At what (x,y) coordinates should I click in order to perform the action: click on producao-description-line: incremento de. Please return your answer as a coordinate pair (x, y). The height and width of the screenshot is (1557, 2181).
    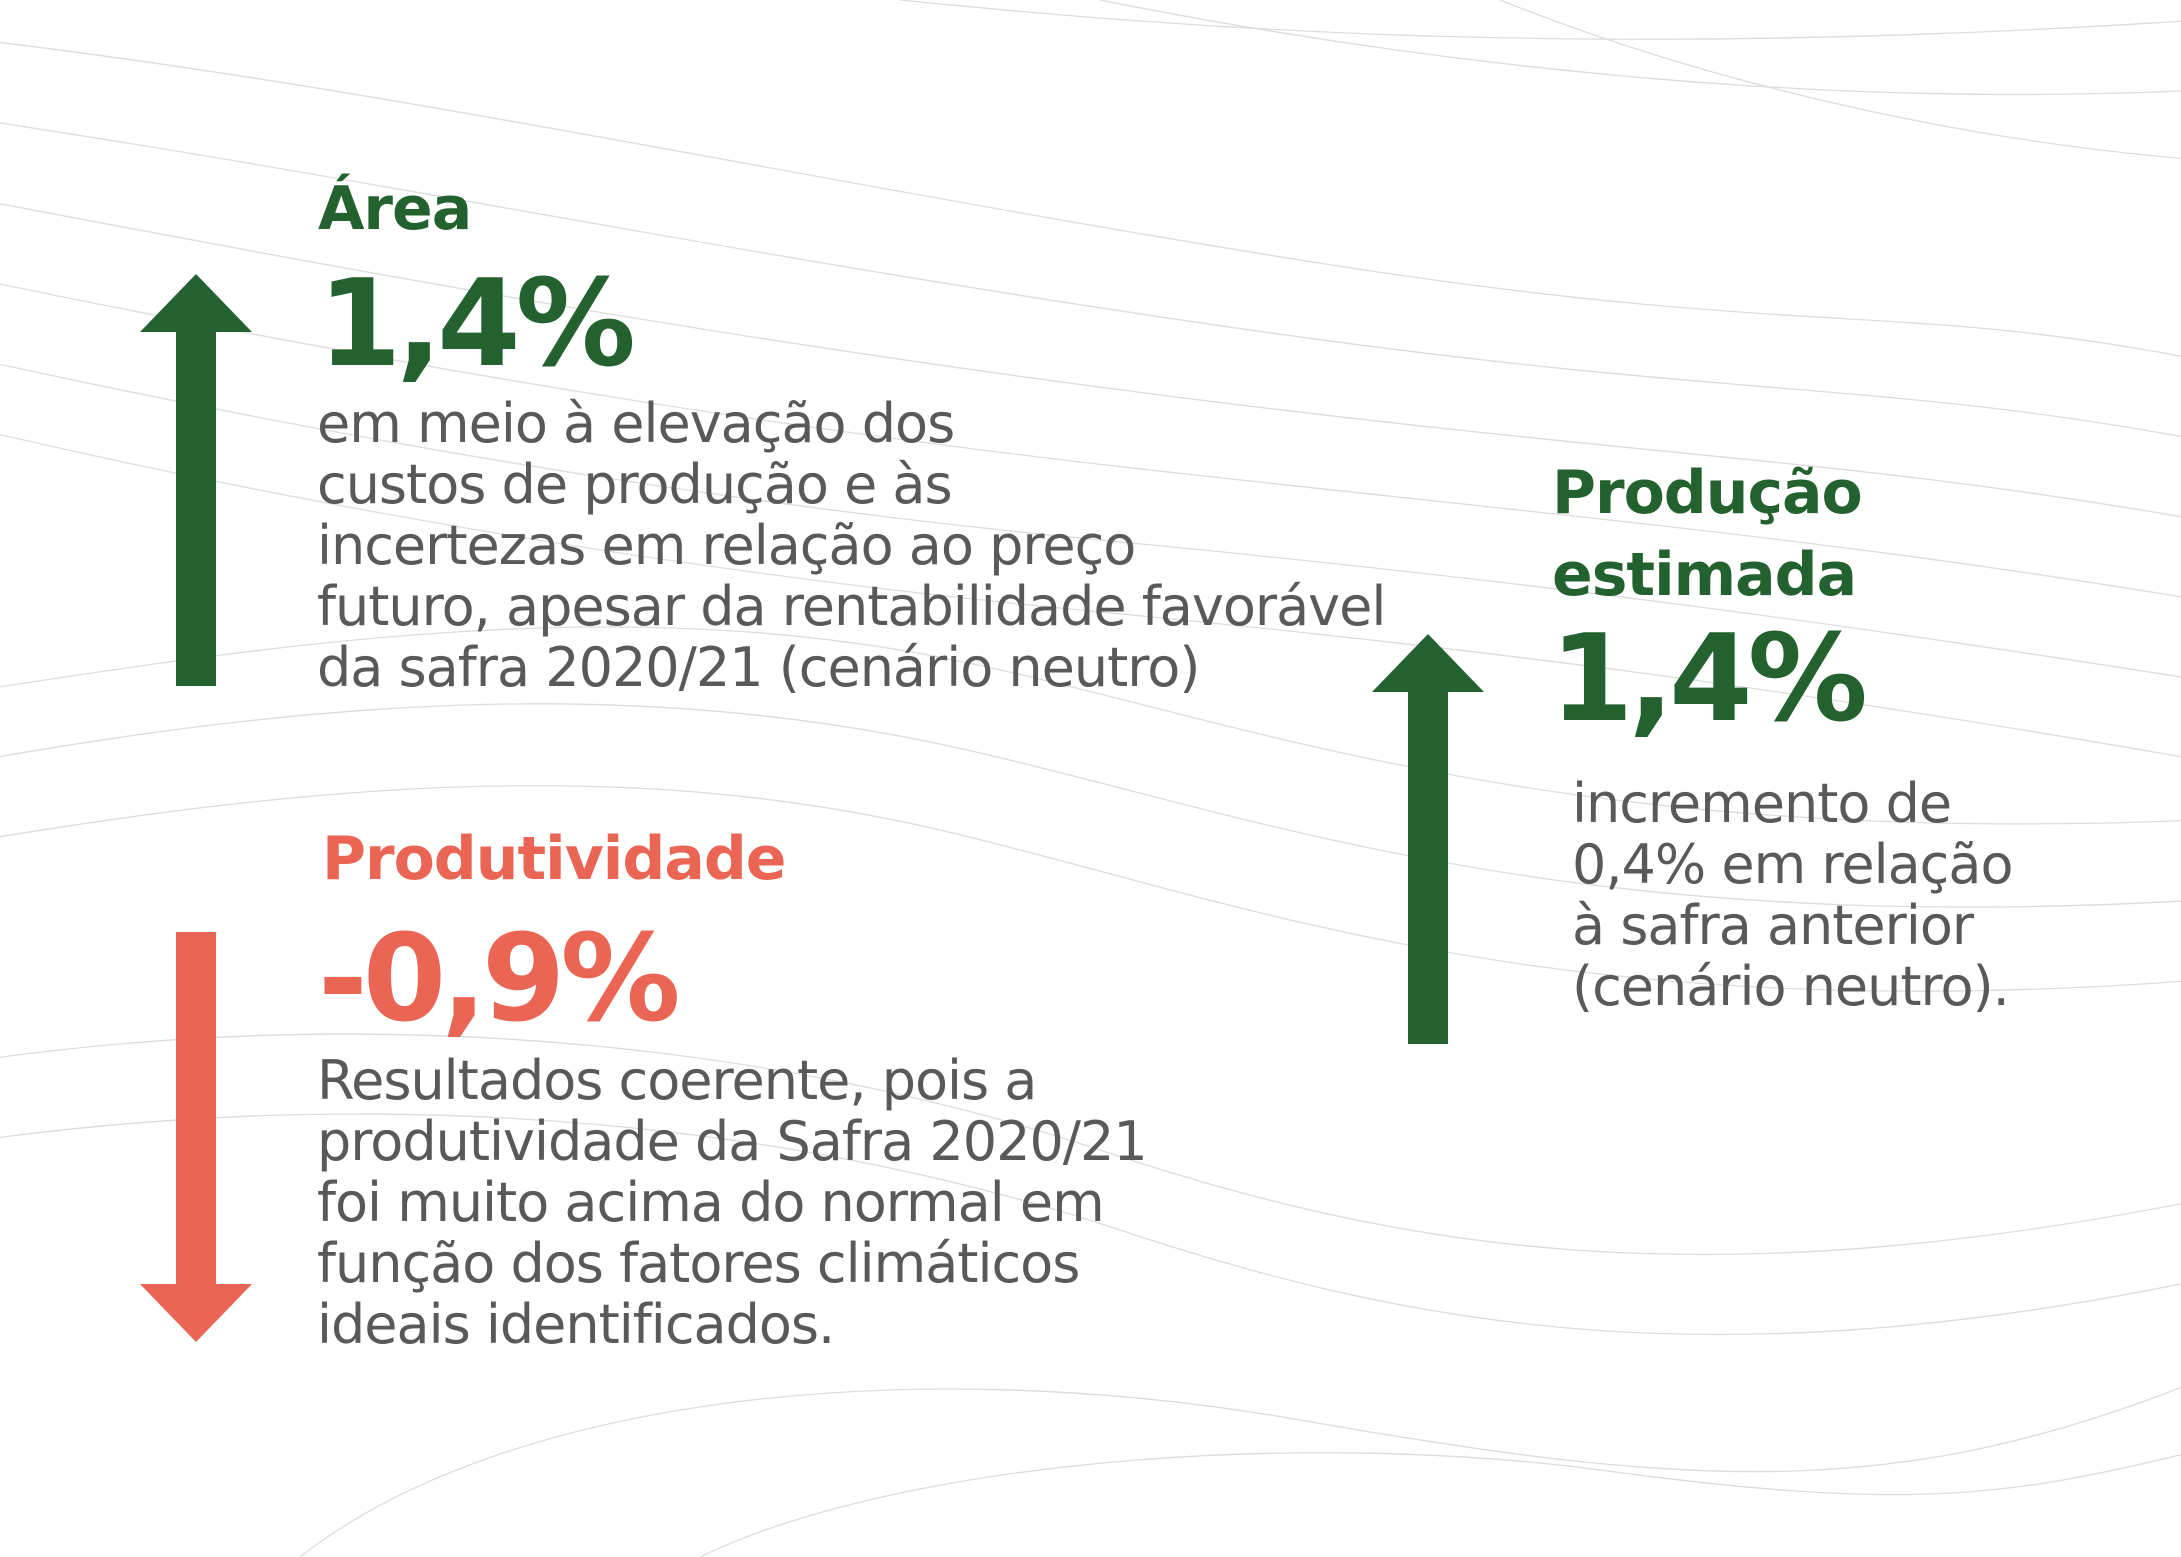
    Looking at the image, I should click on (1762, 803).